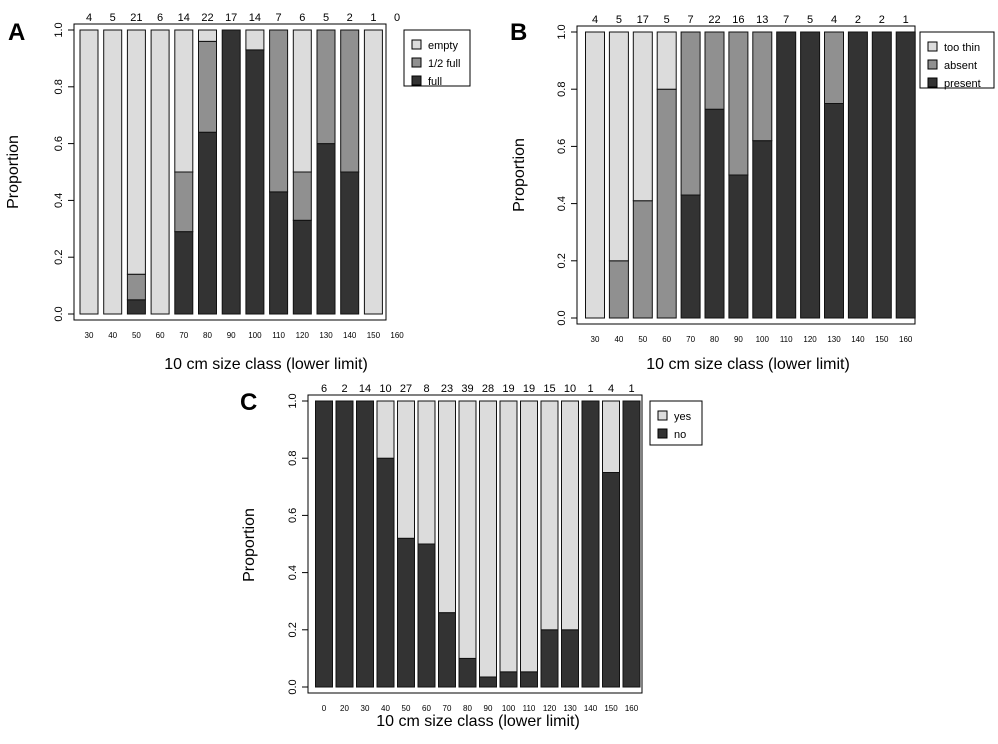  Describe the element at coordinates (642, 116) in the screenshot. I see `bar-segment-too-thin` at that location.